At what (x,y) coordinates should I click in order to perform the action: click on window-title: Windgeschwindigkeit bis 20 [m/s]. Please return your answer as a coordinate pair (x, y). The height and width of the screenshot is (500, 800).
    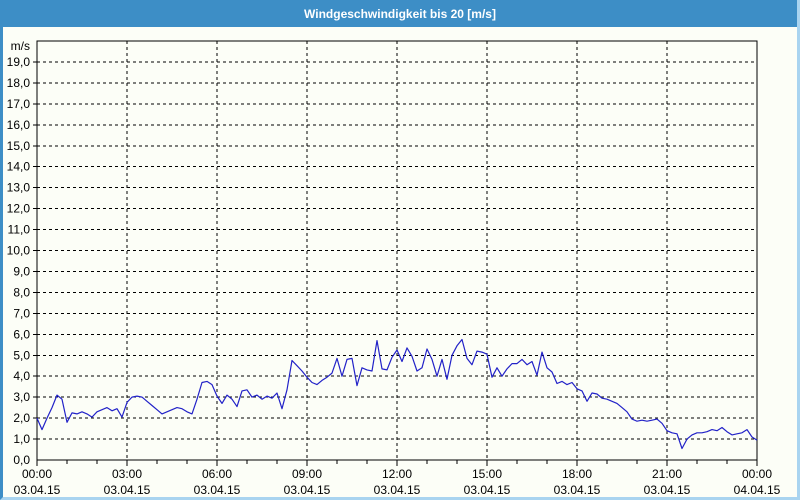
    Looking at the image, I should click on (400, 13).